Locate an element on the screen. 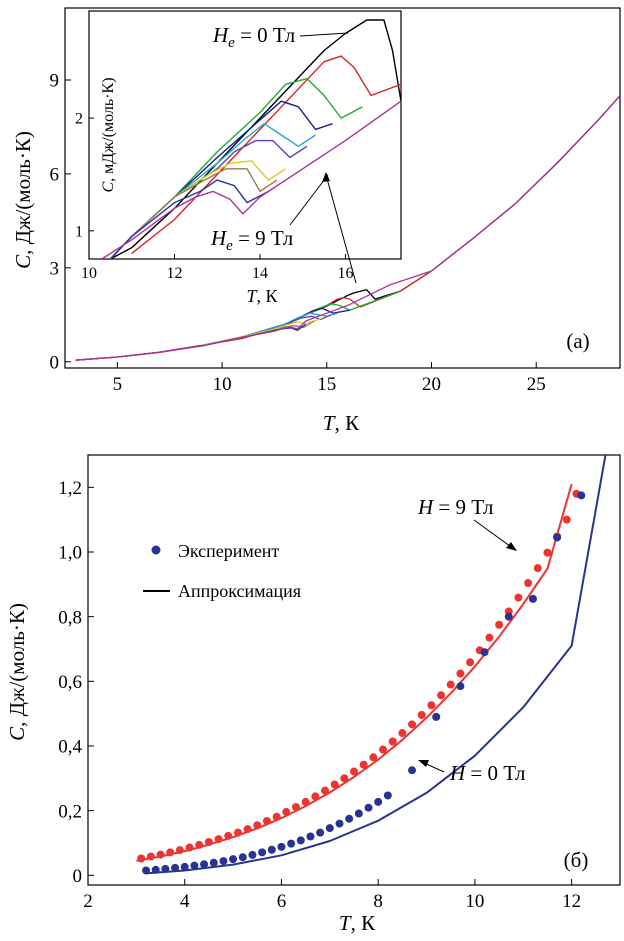  b-xtick-label: 10 is located at coordinates (474, 901).